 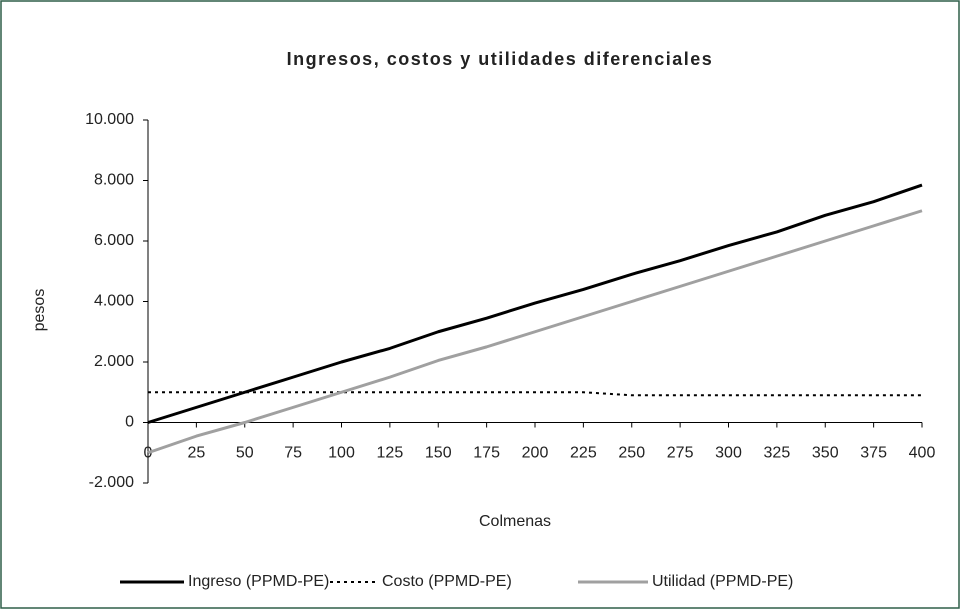 What do you see at coordinates (680, 453) in the screenshot?
I see `x-tick-label: 275` at bounding box center [680, 453].